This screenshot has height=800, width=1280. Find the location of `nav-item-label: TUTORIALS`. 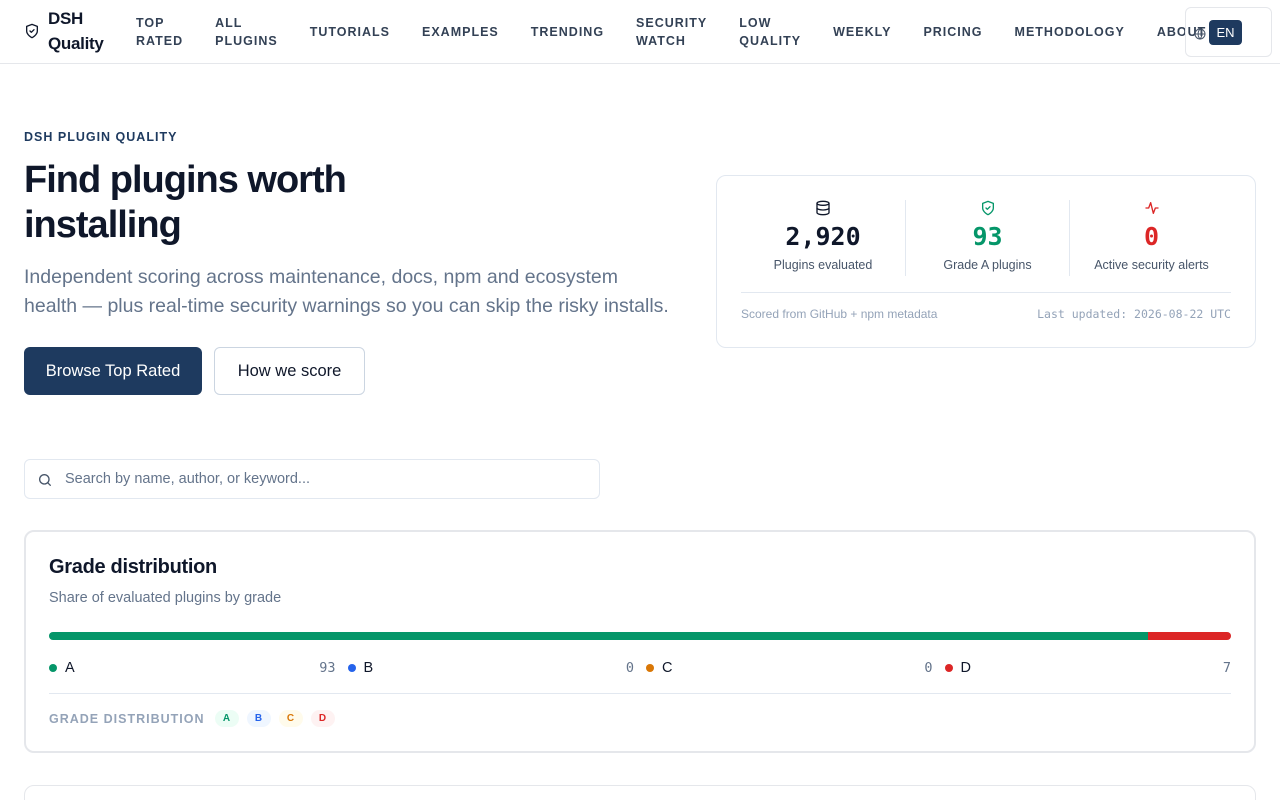

nav-item-label: TUTORIALS is located at coordinates (349, 32).